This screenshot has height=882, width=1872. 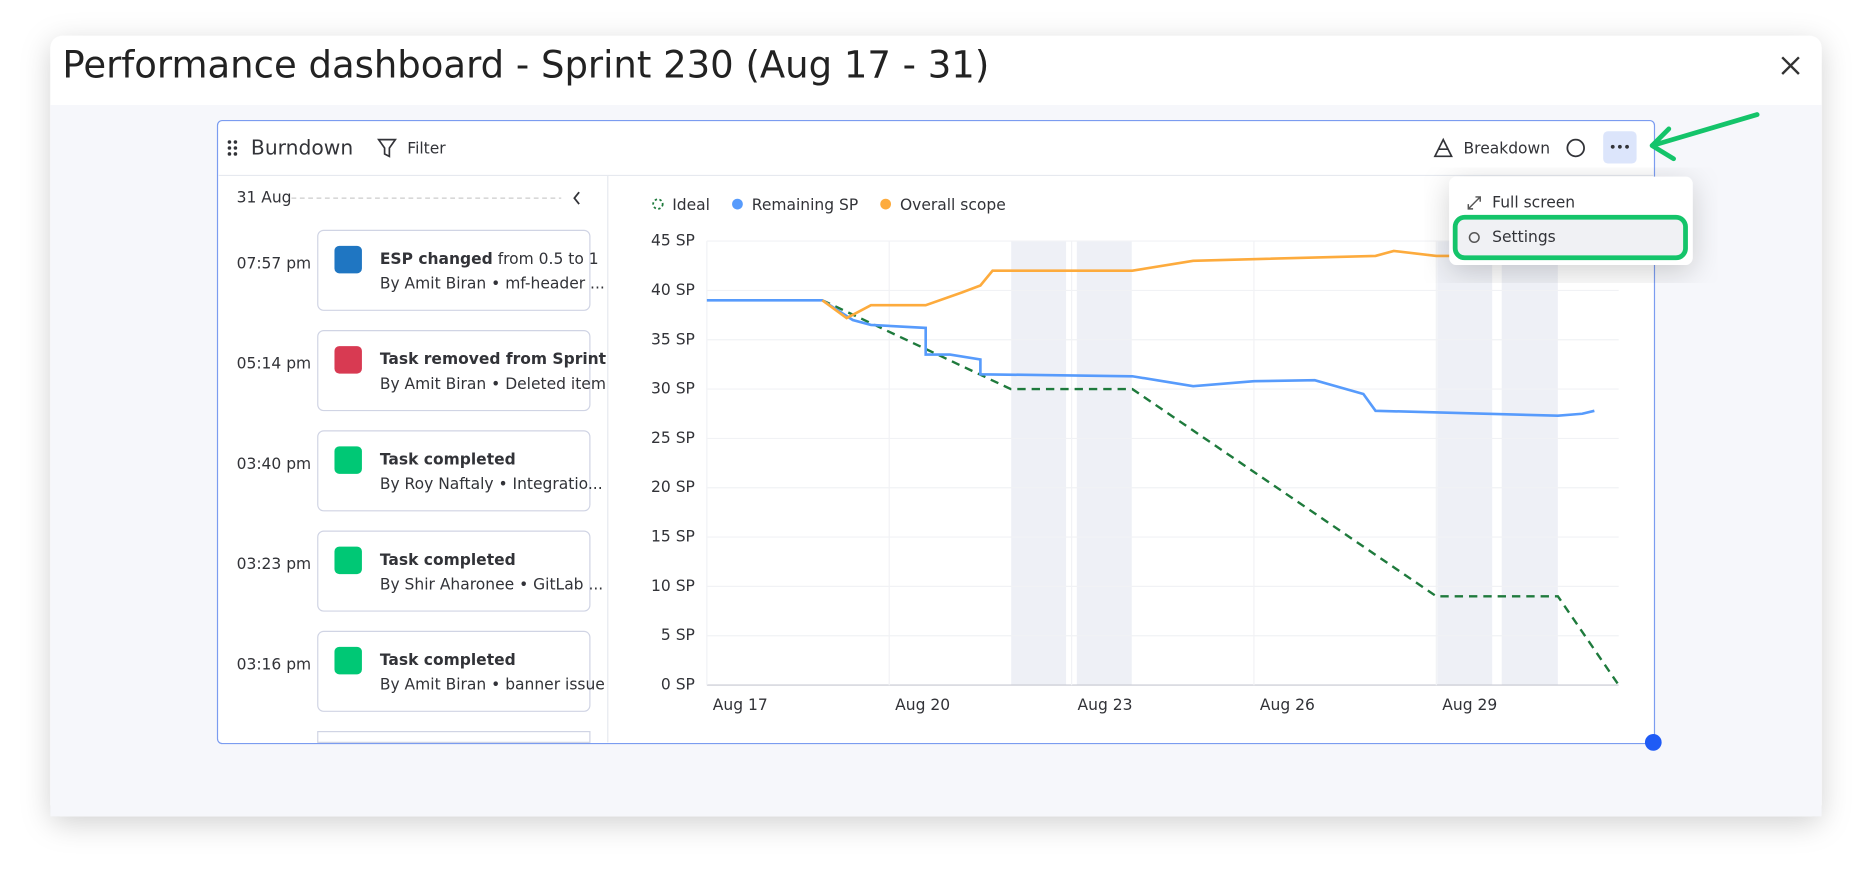 What do you see at coordinates (678, 685) in the screenshot?
I see `y-tick-label: 0 SP` at bounding box center [678, 685].